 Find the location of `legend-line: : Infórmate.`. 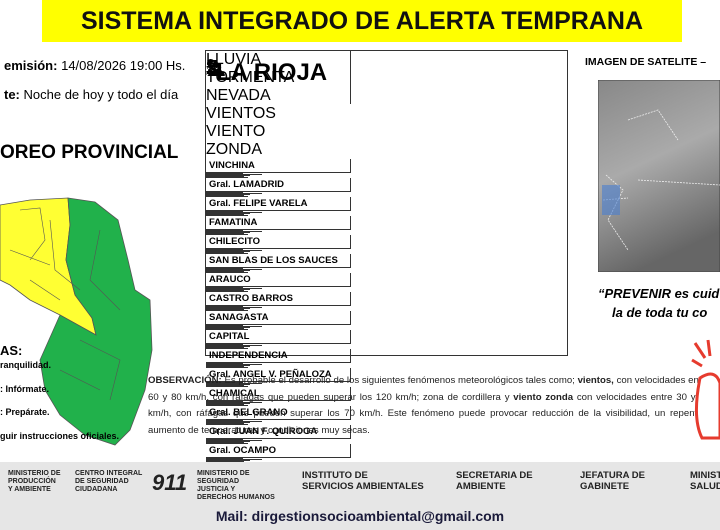

legend-line: : Infórmate. is located at coordinates (25, 388).